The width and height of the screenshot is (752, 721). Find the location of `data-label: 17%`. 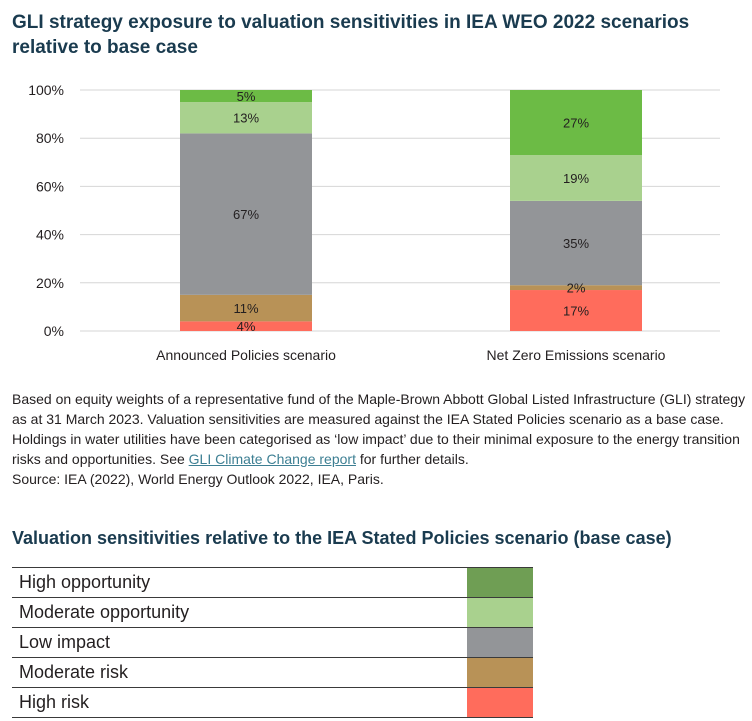

data-label: 17% is located at coordinates (576, 311).